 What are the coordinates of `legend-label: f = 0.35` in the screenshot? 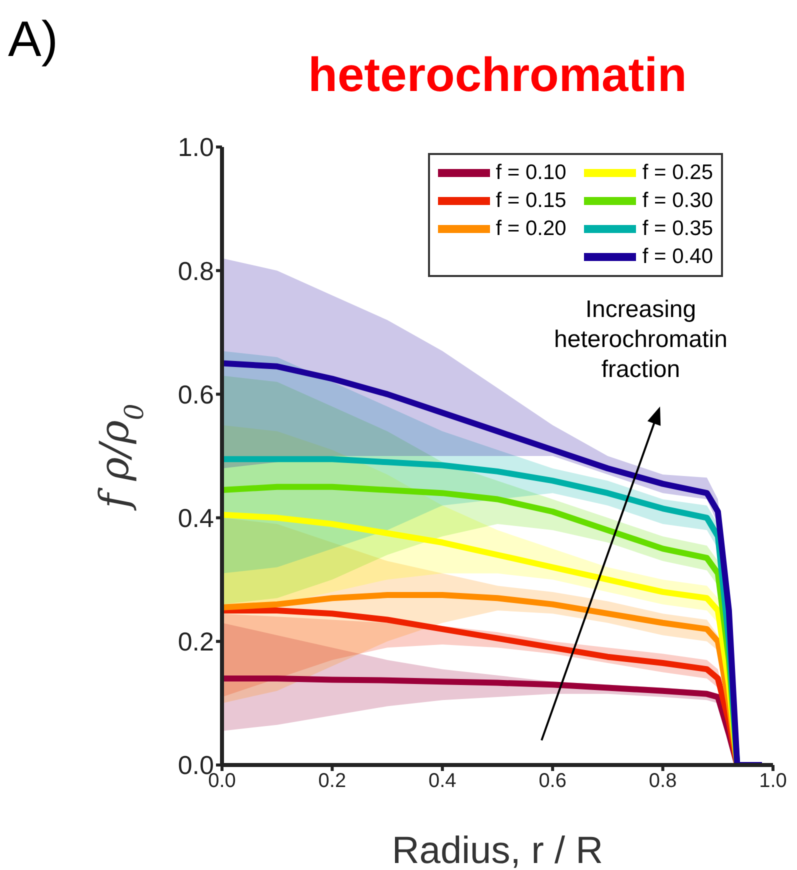 It's located at (677, 229).